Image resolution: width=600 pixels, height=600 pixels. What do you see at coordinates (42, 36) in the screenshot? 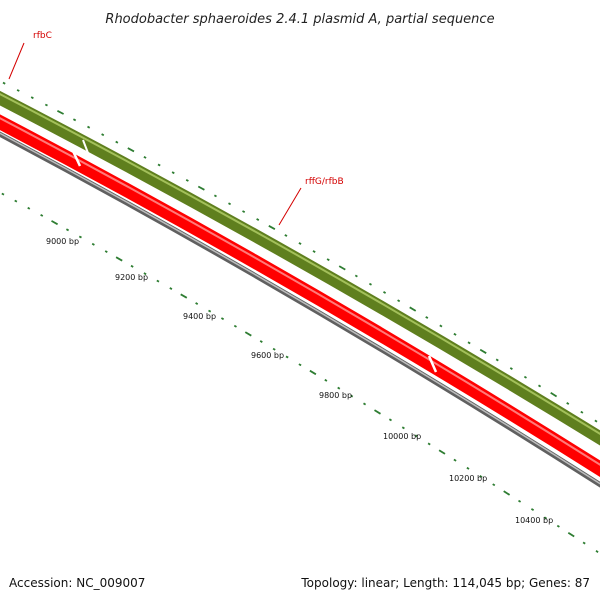
I see `gene-label-rfbc: rfbC` at bounding box center [42, 36].